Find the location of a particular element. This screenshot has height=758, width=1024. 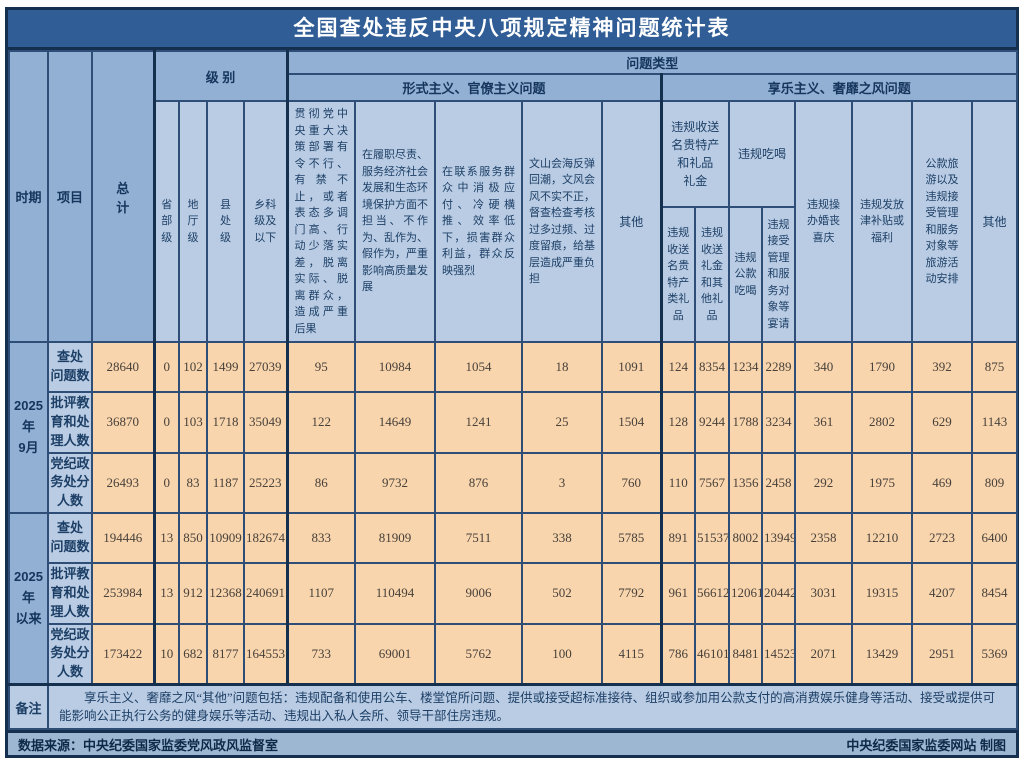

row-label: 查处 问题数 is located at coordinates (70, 538).